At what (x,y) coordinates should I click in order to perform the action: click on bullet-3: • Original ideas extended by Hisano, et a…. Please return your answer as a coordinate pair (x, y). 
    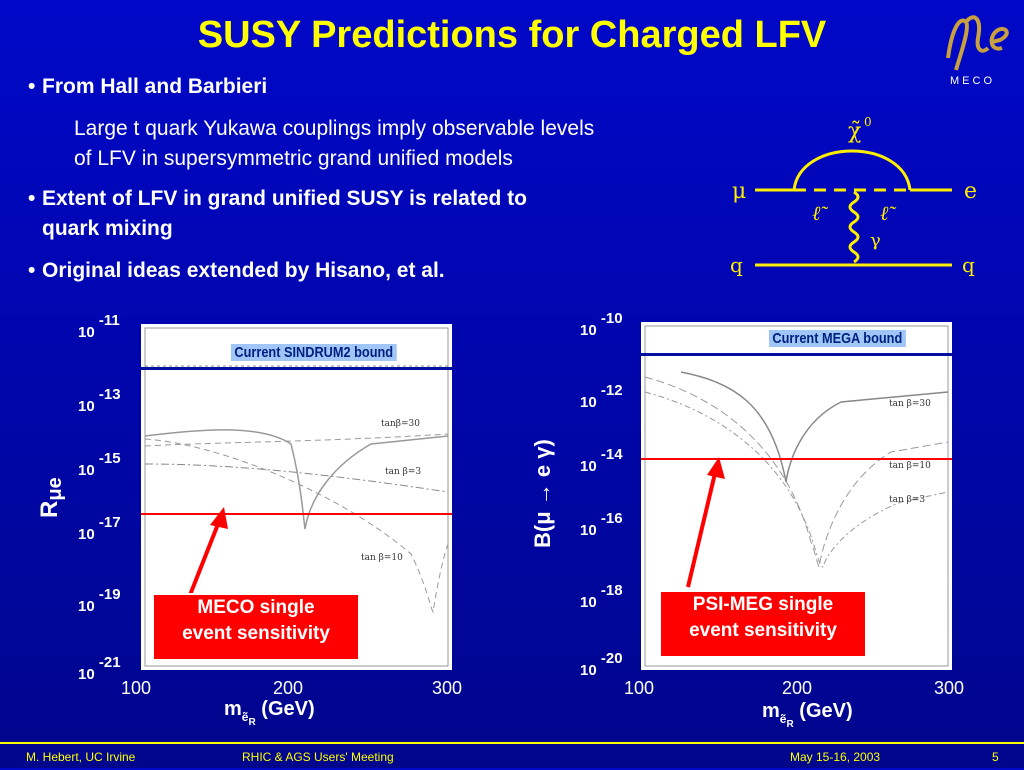
    Looking at the image, I should click on (236, 271).